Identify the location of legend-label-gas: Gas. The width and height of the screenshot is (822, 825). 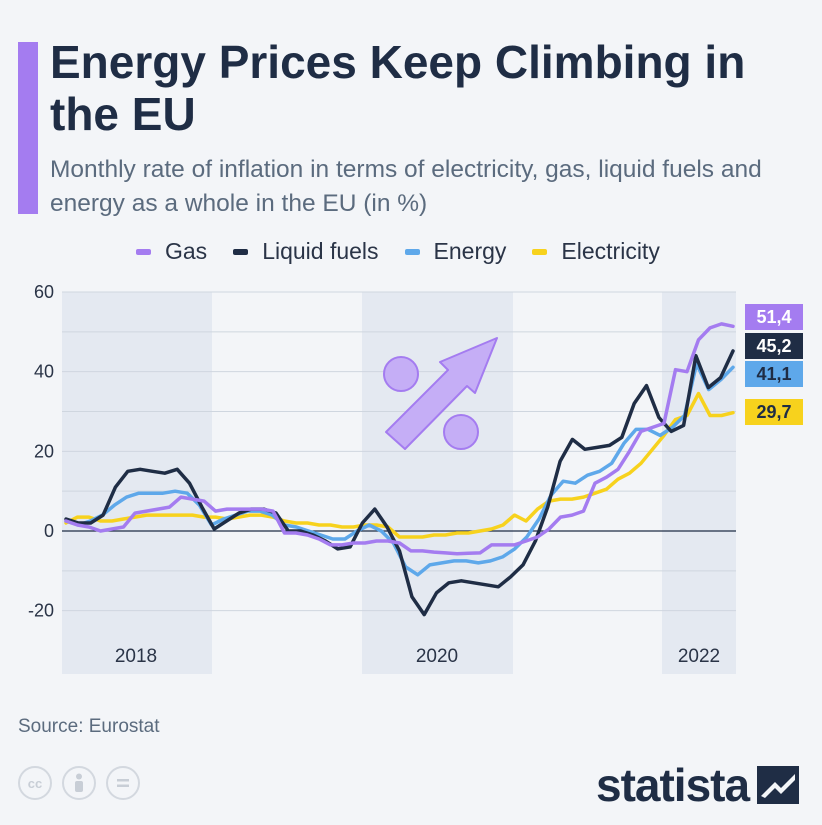
(186, 251).